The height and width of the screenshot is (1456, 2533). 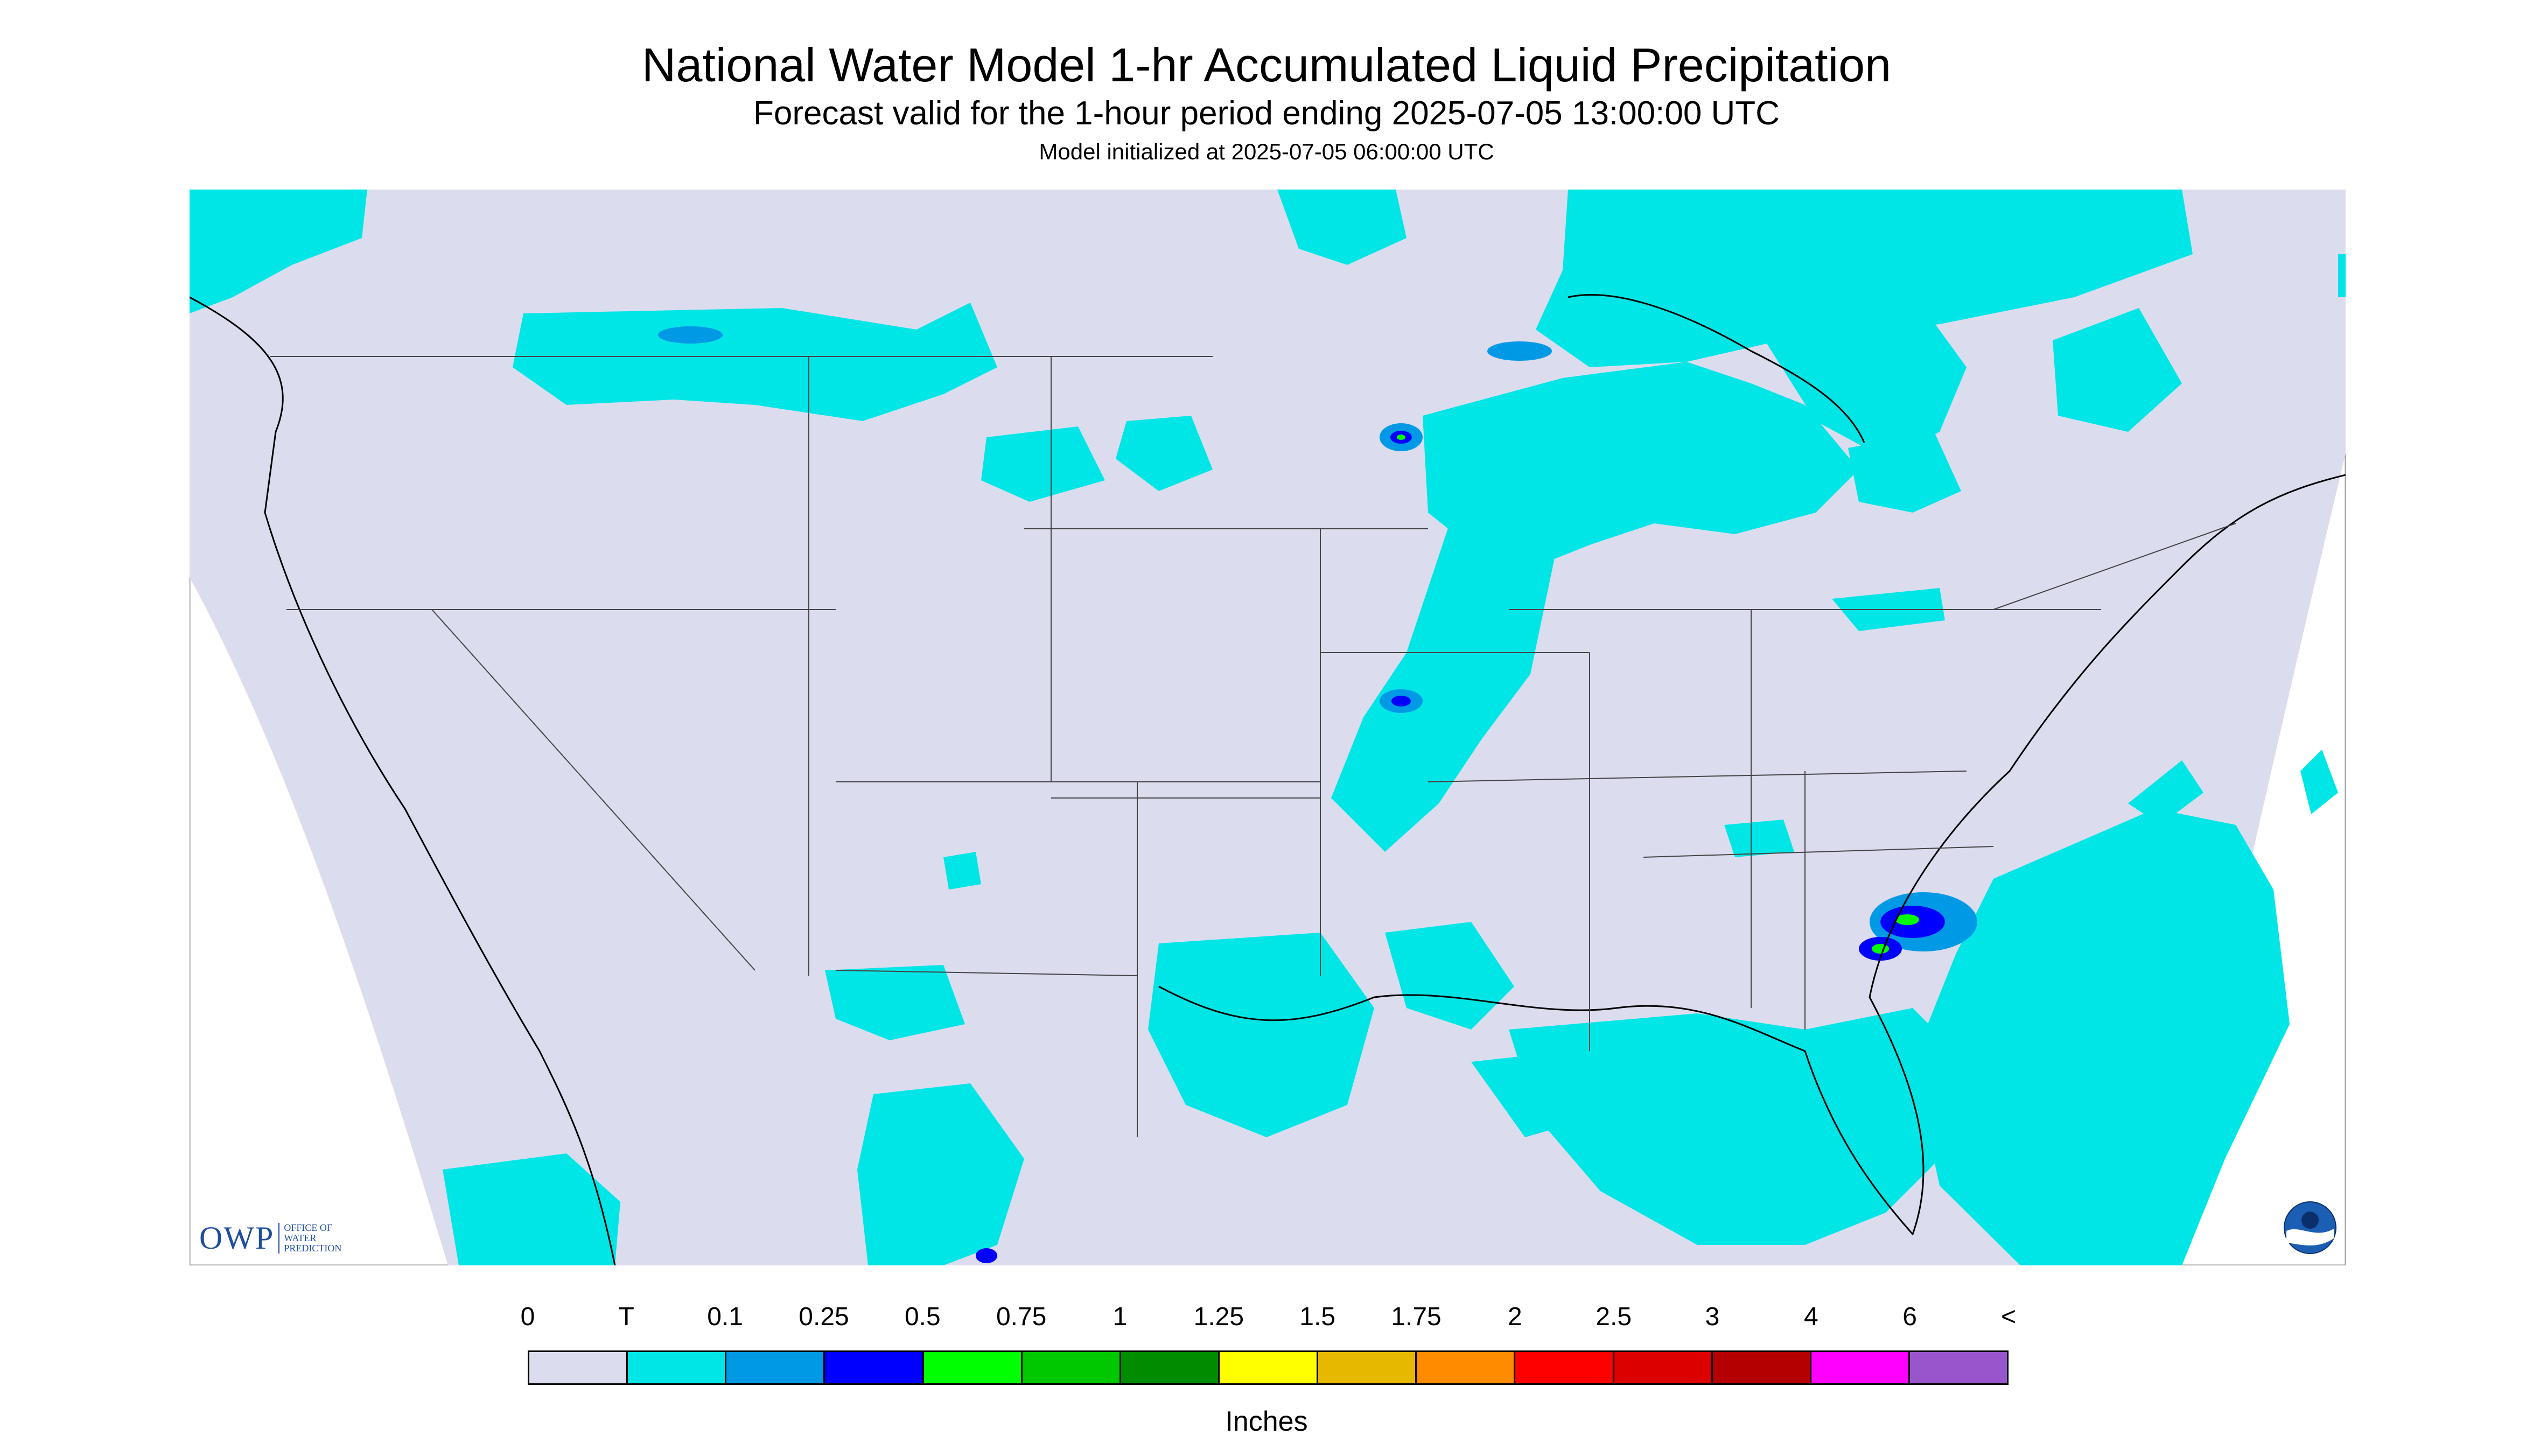 I want to click on owp-logo-text: OFFICE OF WATER PREDICTION, so click(x=318, y=1238).